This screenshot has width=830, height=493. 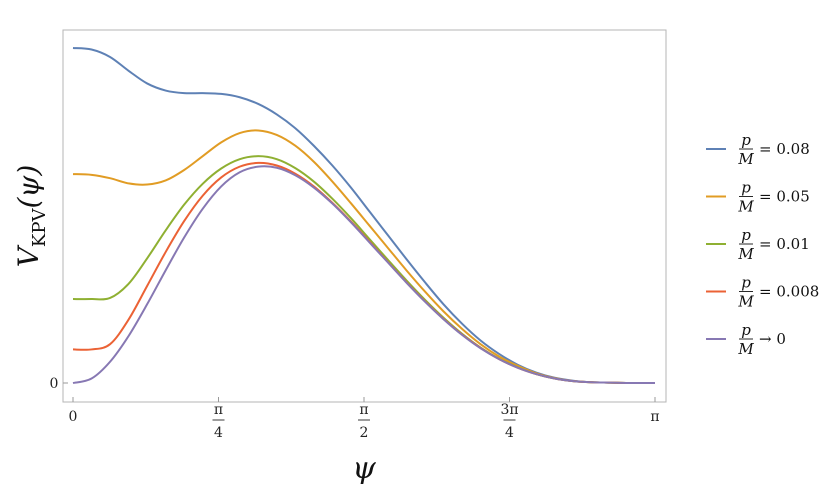 I want to click on x-tick-label-0: 0, so click(x=73, y=417).